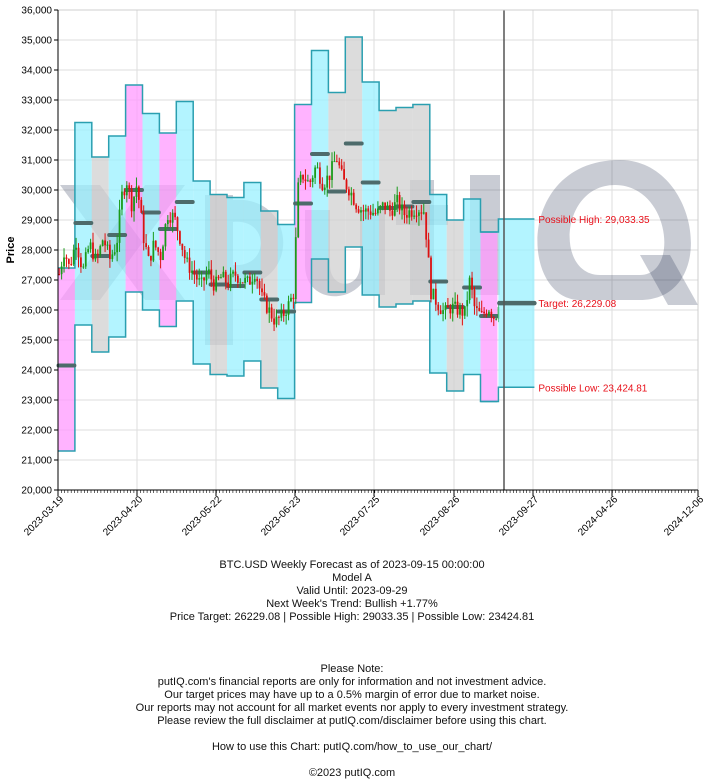  What do you see at coordinates (507, 225) in the screenshot?
I see `forecast-upper-edge` at bounding box center [507, 225].